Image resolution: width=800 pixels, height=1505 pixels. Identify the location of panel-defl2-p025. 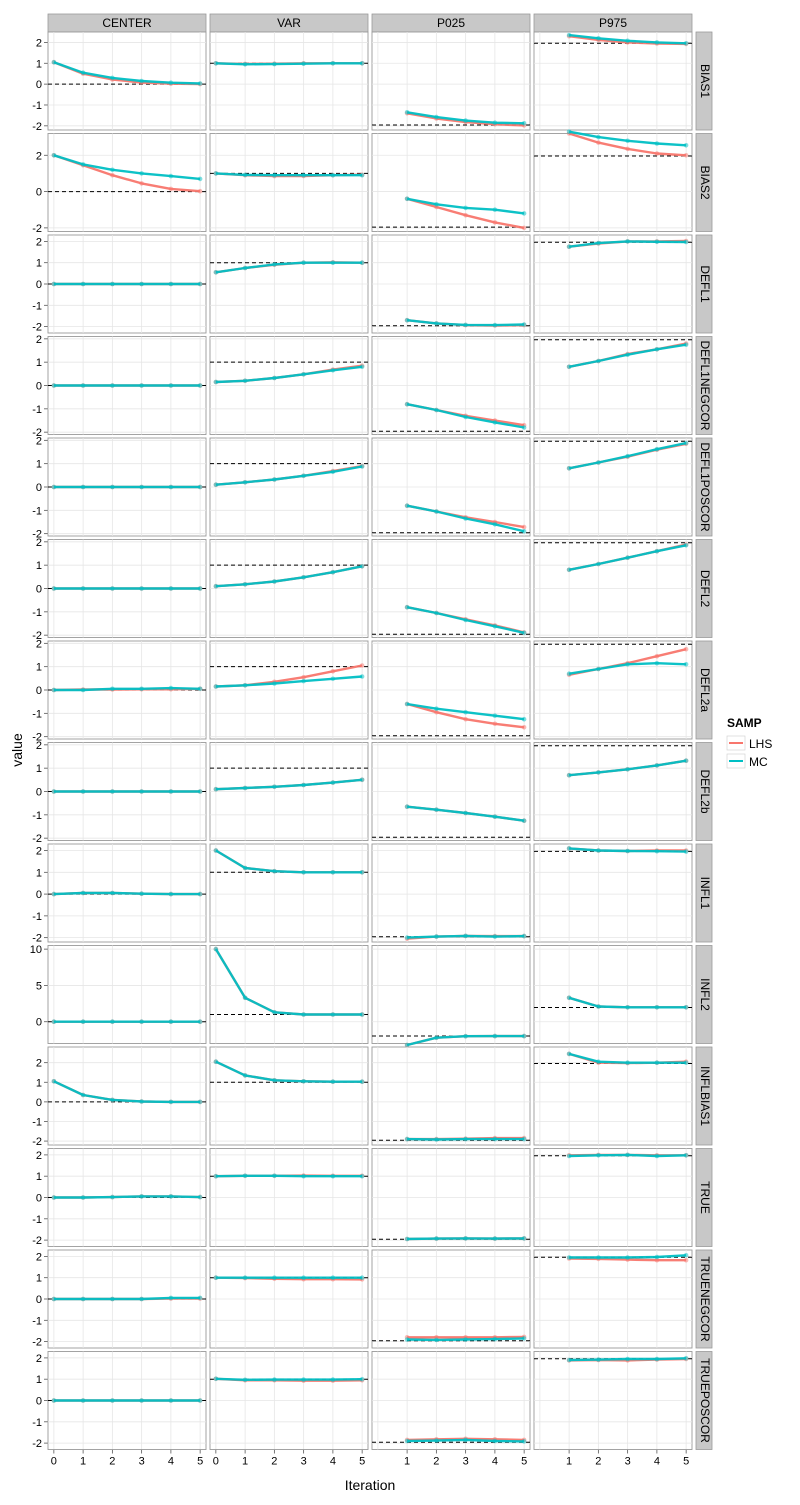
(451, 589).